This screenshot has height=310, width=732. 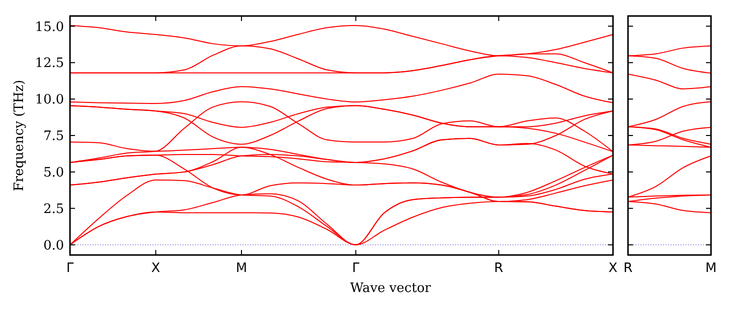 What do you see at coordinates (49, 100) in the screenshot?
I see `y-tick-label: 10.0` at bounding box center [49, 100].